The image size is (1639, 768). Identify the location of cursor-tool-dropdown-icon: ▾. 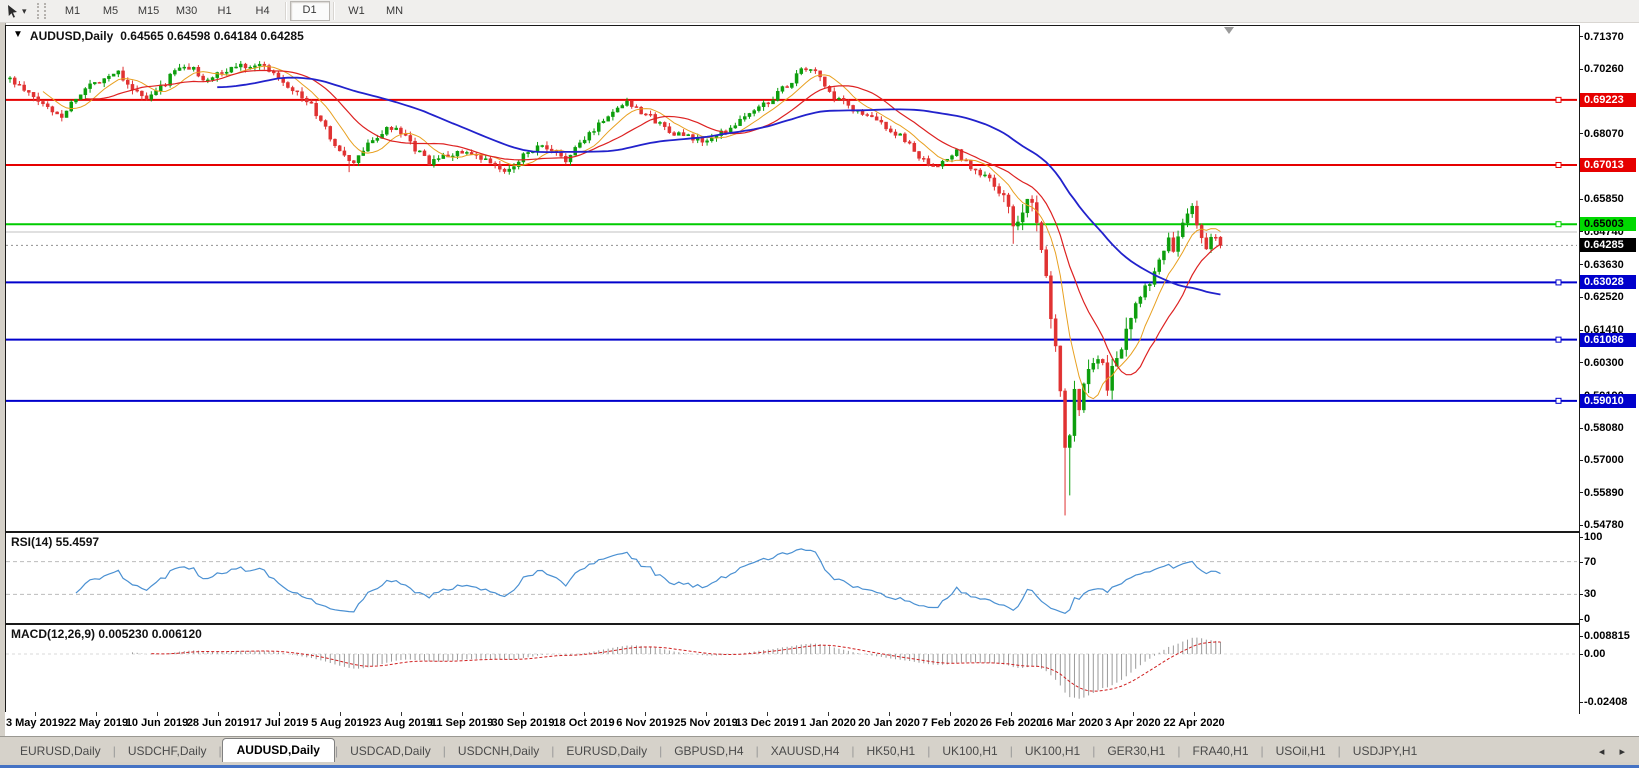
(24, 10).